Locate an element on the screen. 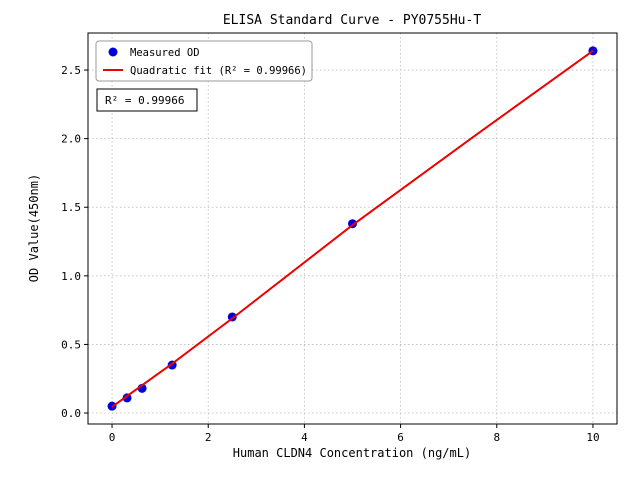  data-point is located at coordinates (127, 398).